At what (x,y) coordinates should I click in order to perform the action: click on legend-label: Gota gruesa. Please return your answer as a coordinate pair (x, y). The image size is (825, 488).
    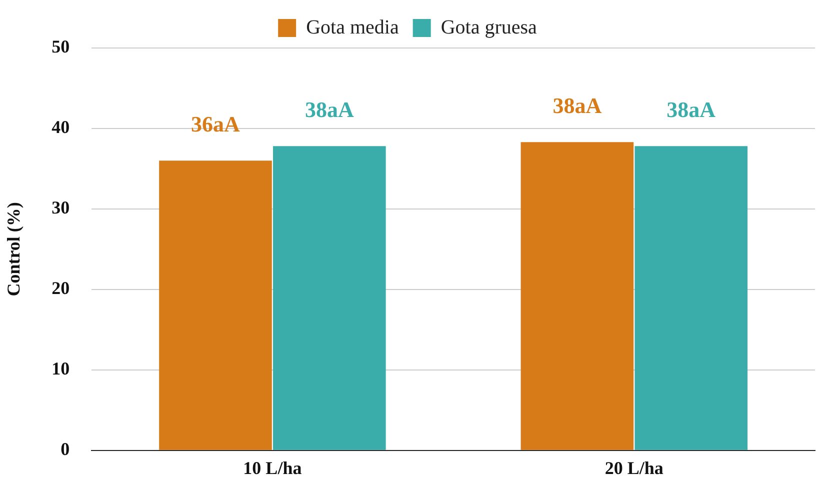
    Looking at the image, I should click on (489, 27).